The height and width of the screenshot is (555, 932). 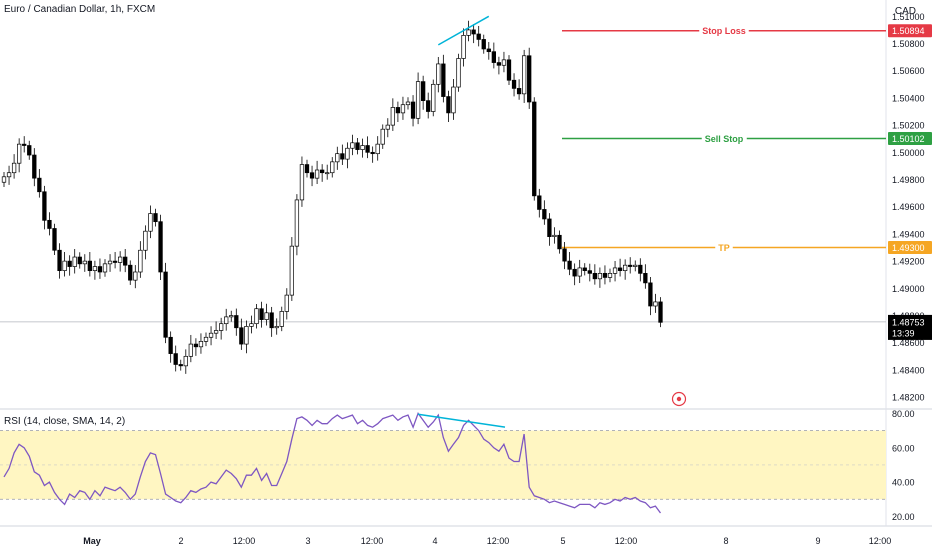 What do you see at coordinates (817, 541) in the screenshot?
I see `time-tick-label: 9` at bounding box center [817, 541].